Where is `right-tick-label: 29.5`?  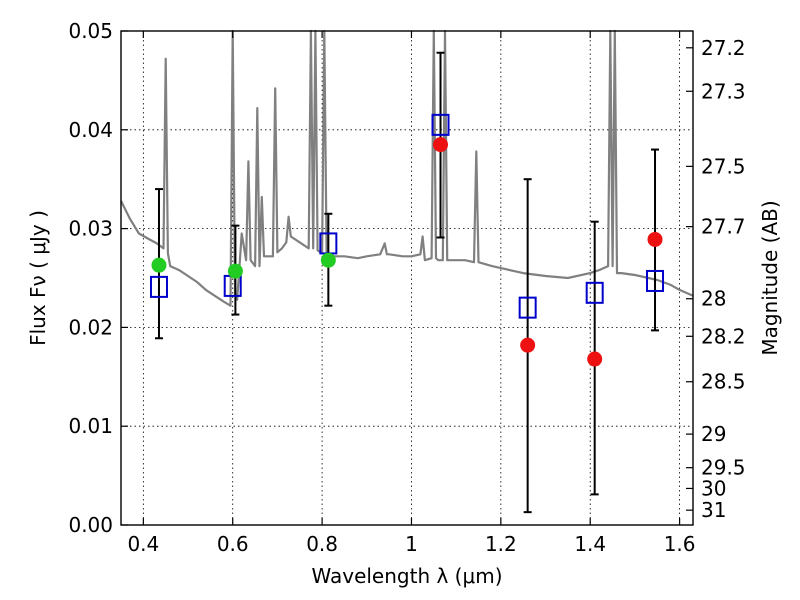 right-tick-label: 29.5 is located at coordinates (723, 468).